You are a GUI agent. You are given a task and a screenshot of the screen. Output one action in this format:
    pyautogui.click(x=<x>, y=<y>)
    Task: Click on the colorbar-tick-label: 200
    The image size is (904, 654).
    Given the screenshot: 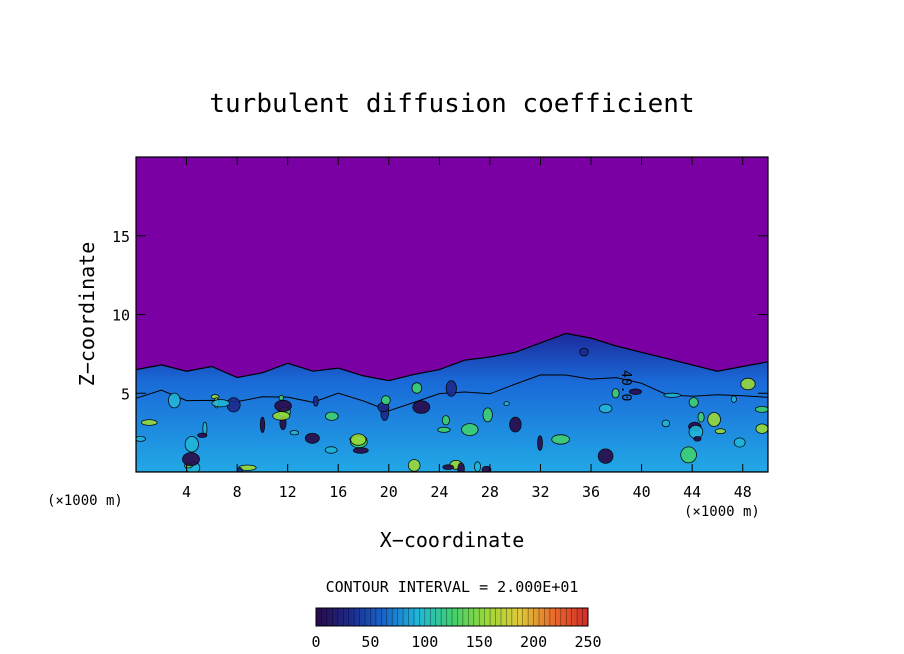 What is the action you would take?
    pyautogui.click(x=533, y=642)
    